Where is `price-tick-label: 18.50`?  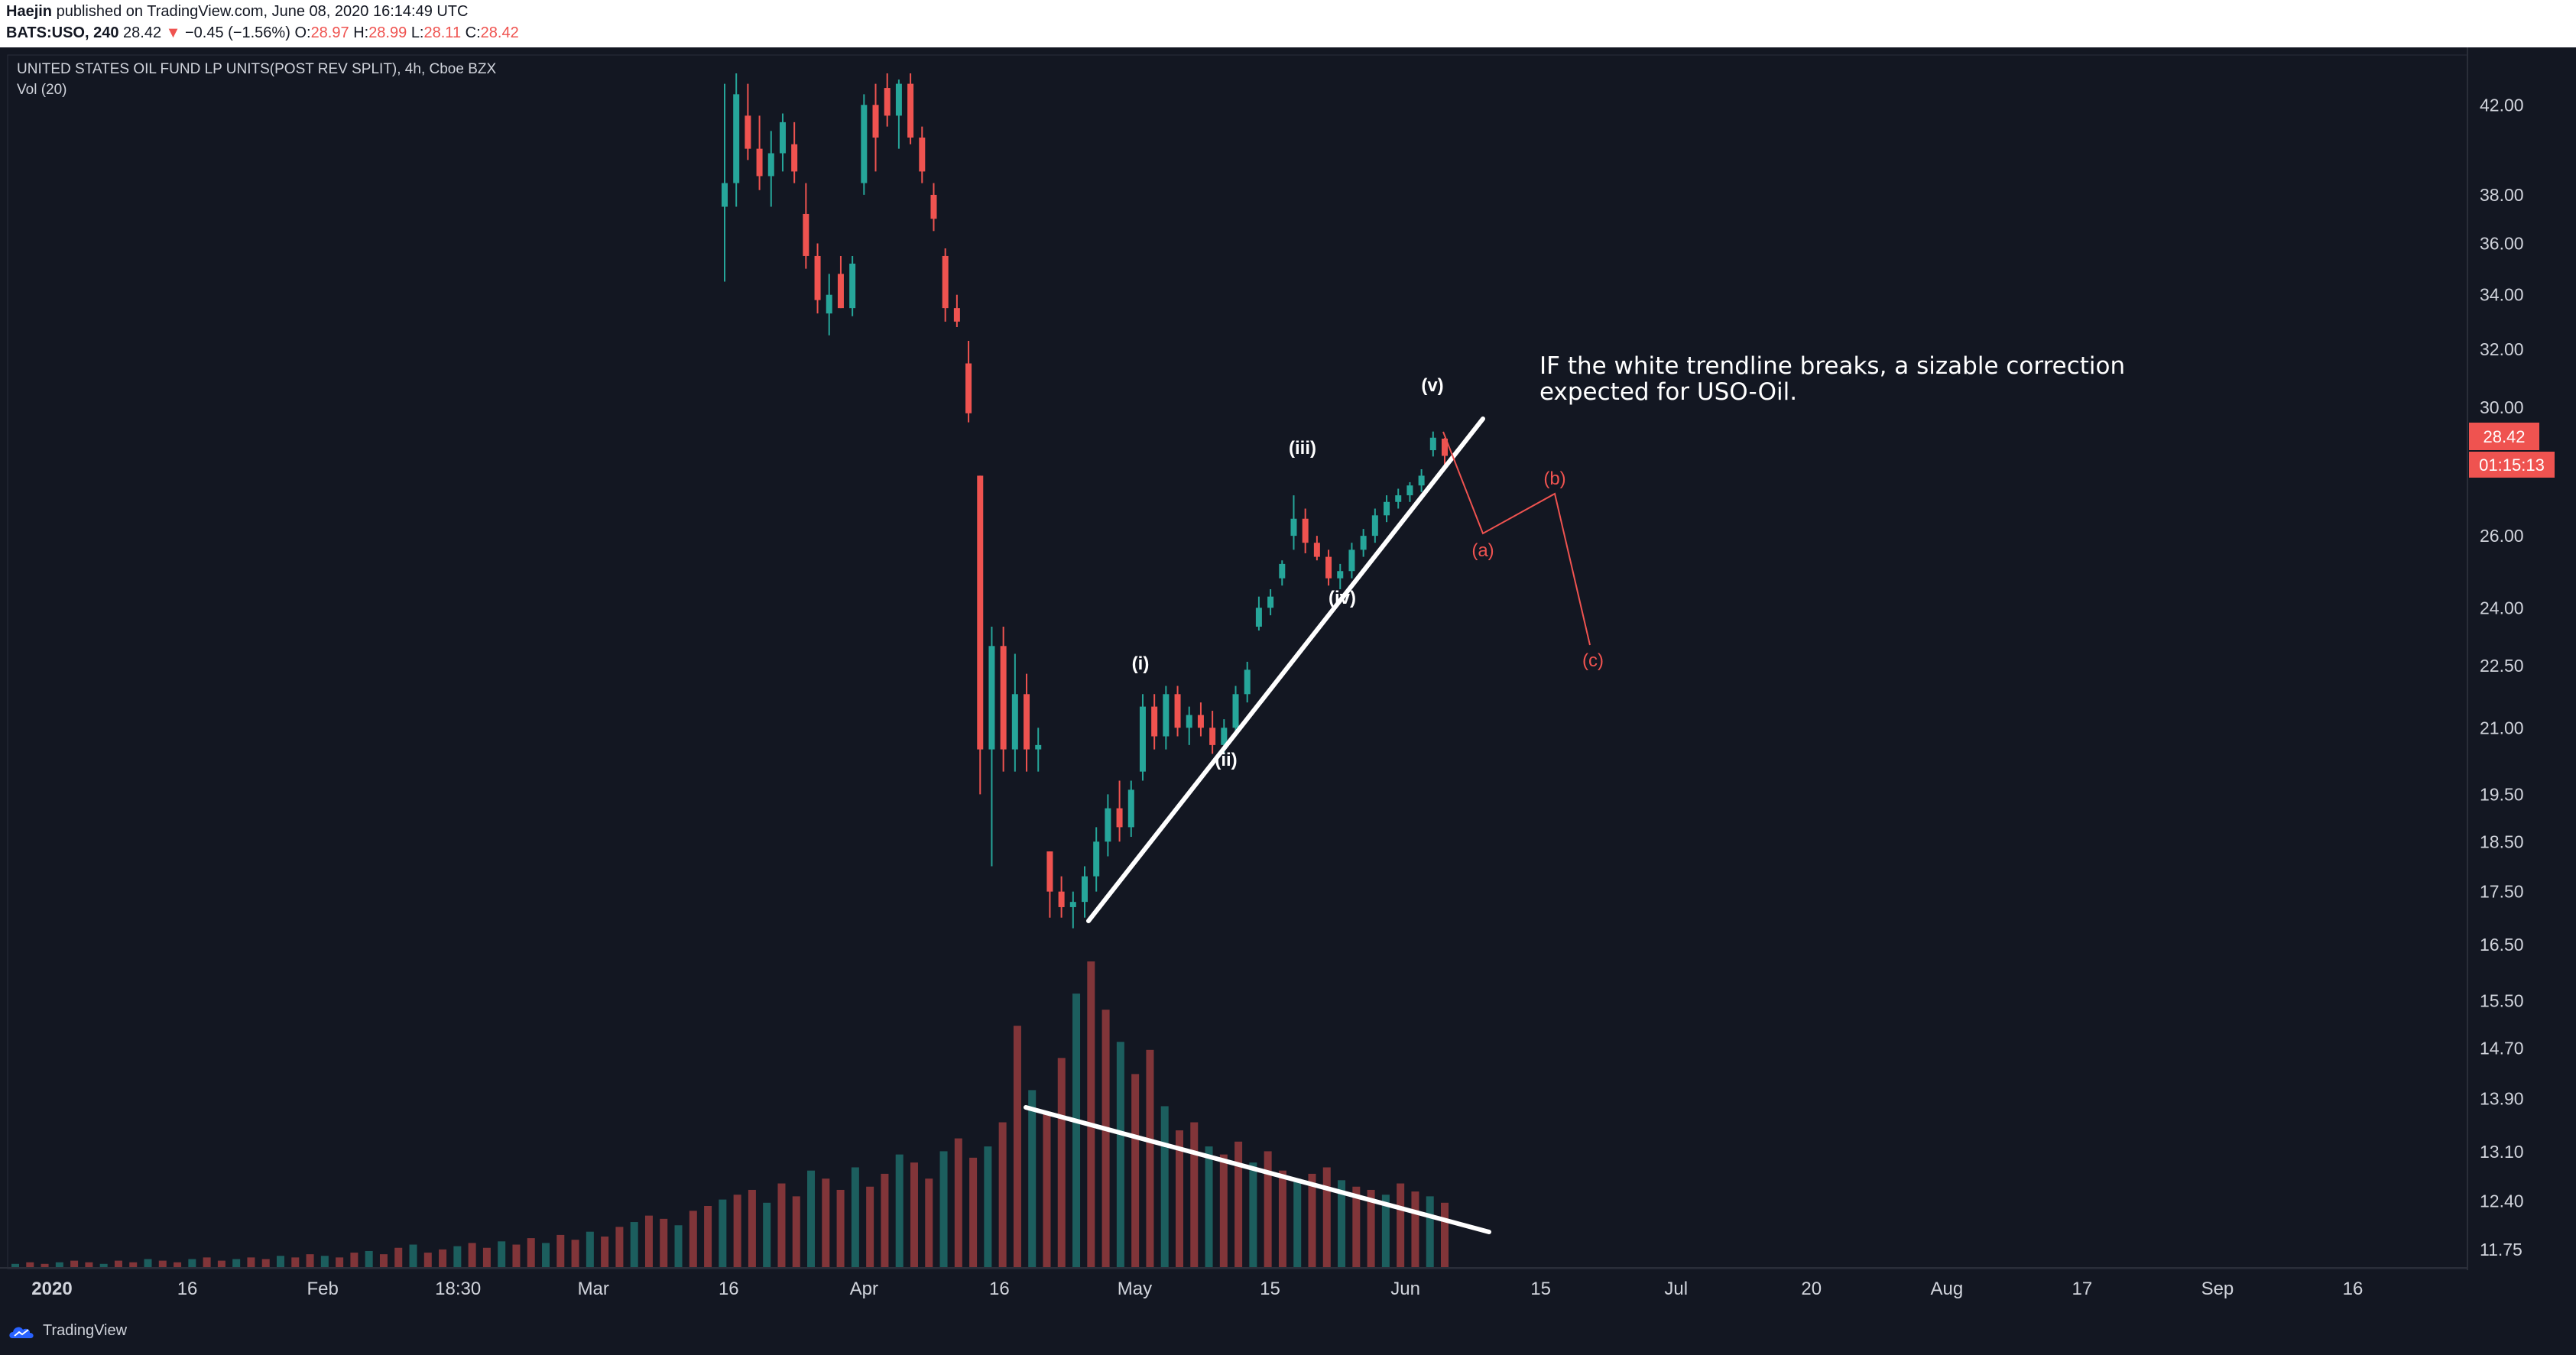
price-tick-label: 18.50 is located at coordinates (2502, 841).